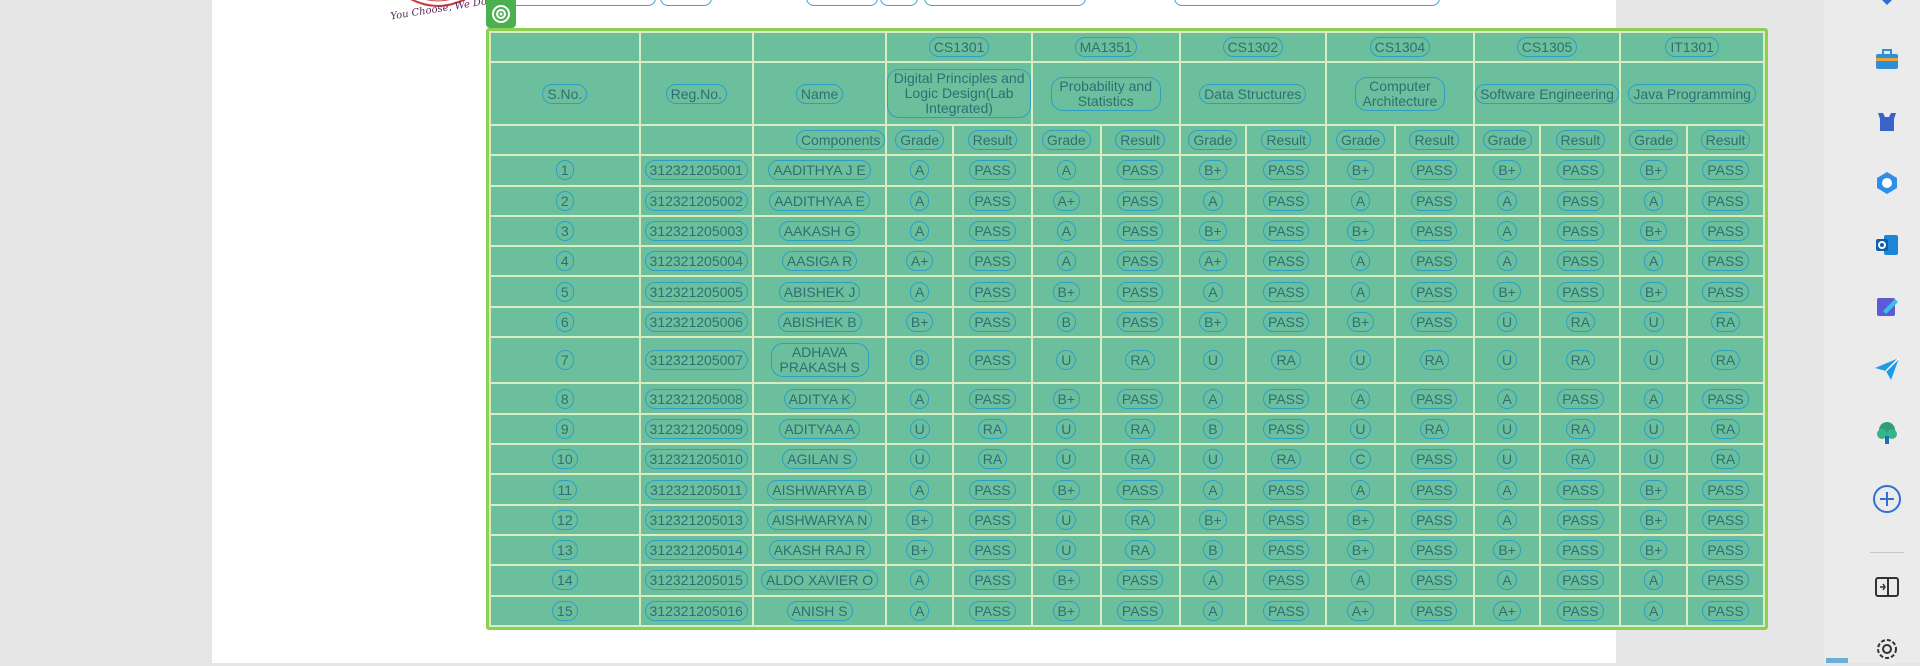 This screenshot has width=1920, height=666. What do you see at coordinates (1887, 499) in the screenshot?
I see `add-icon` at bounding box center [1887, 499].